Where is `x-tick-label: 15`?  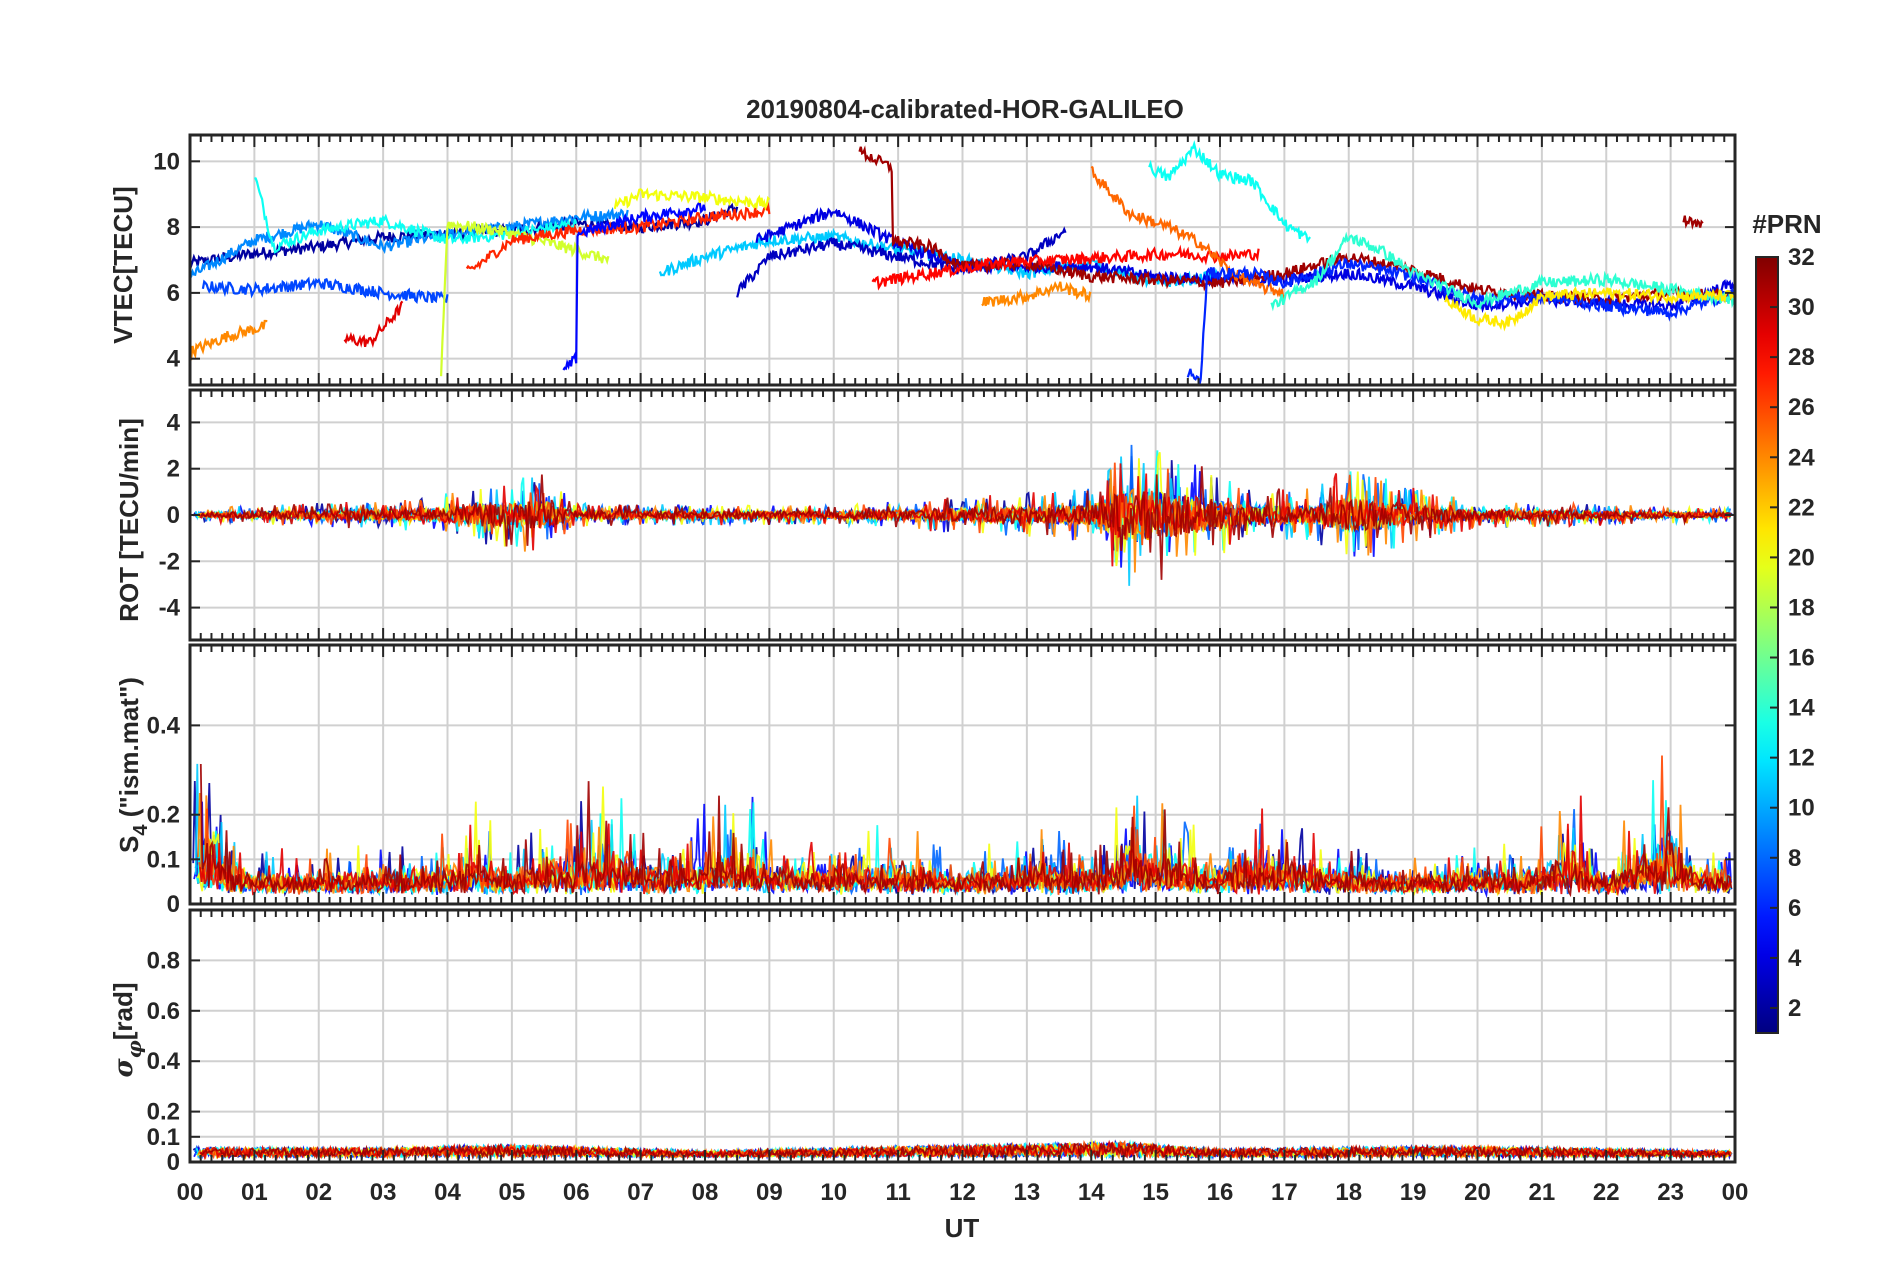
x-tick-label: 15 is located at coordinates (1155, 1192).